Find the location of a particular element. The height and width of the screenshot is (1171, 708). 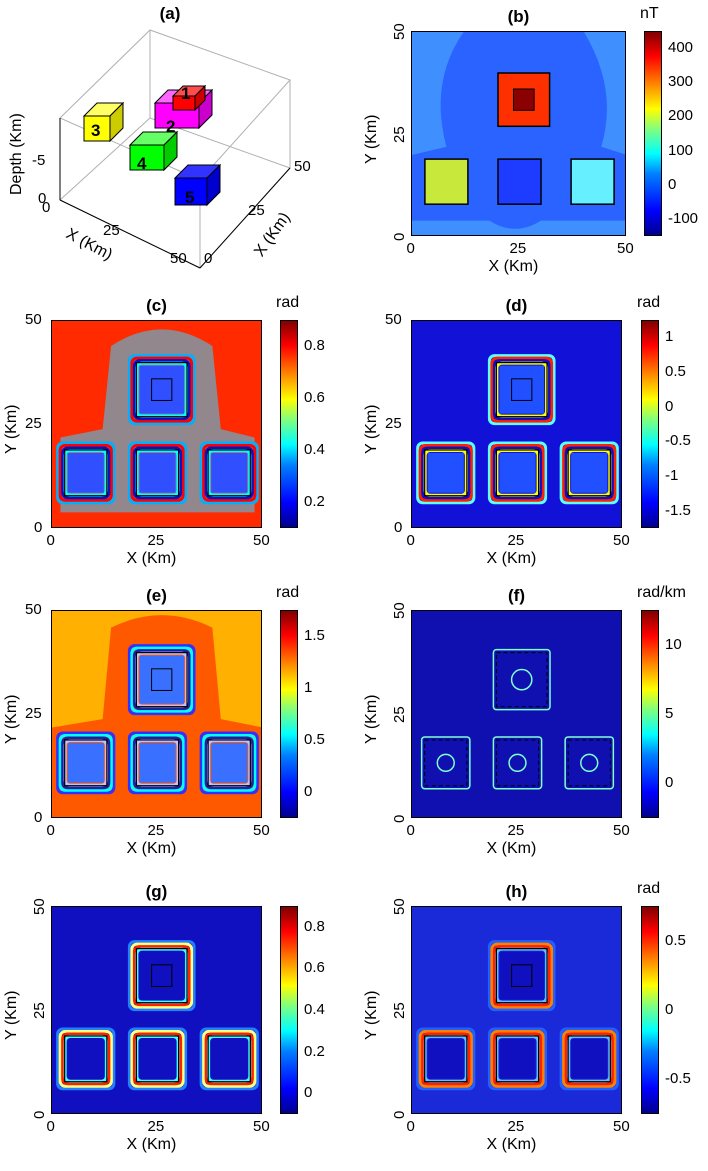

panel-a: (a) is located at coordinates (170, 145).